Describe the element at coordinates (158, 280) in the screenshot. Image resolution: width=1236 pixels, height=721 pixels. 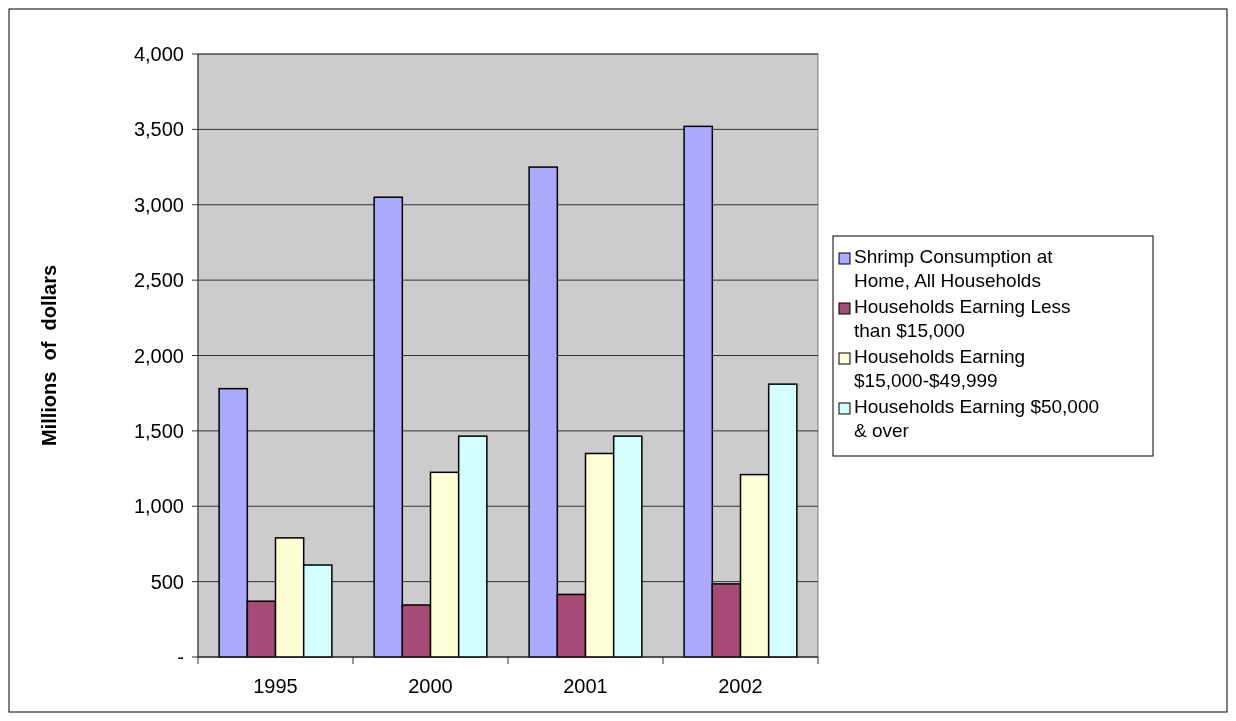
I see `y-tick-label: 2,500` at that location.